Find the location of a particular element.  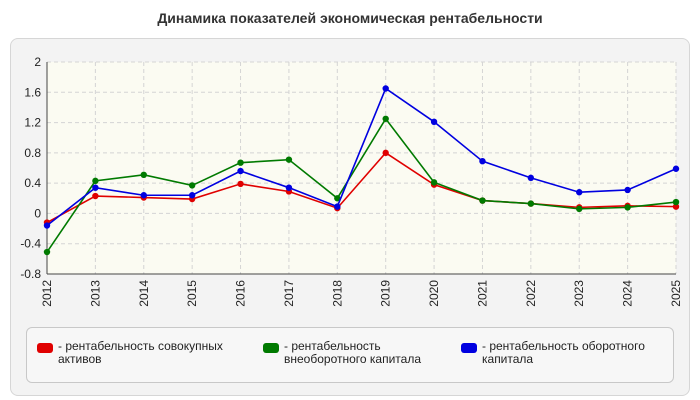

y-tick-label: 0.8 is located at coordinates (32, 153).